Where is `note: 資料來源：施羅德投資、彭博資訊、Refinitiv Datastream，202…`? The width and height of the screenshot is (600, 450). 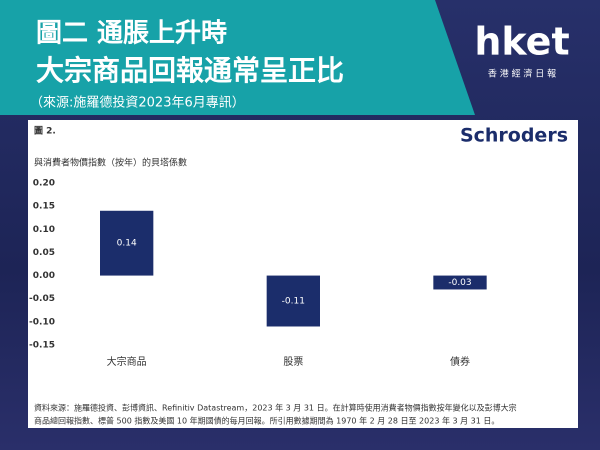 note: 資料來源：施羅德投資、彭博資訊、Refinitiv Datastream，202… is located at coordinates (275, 408).